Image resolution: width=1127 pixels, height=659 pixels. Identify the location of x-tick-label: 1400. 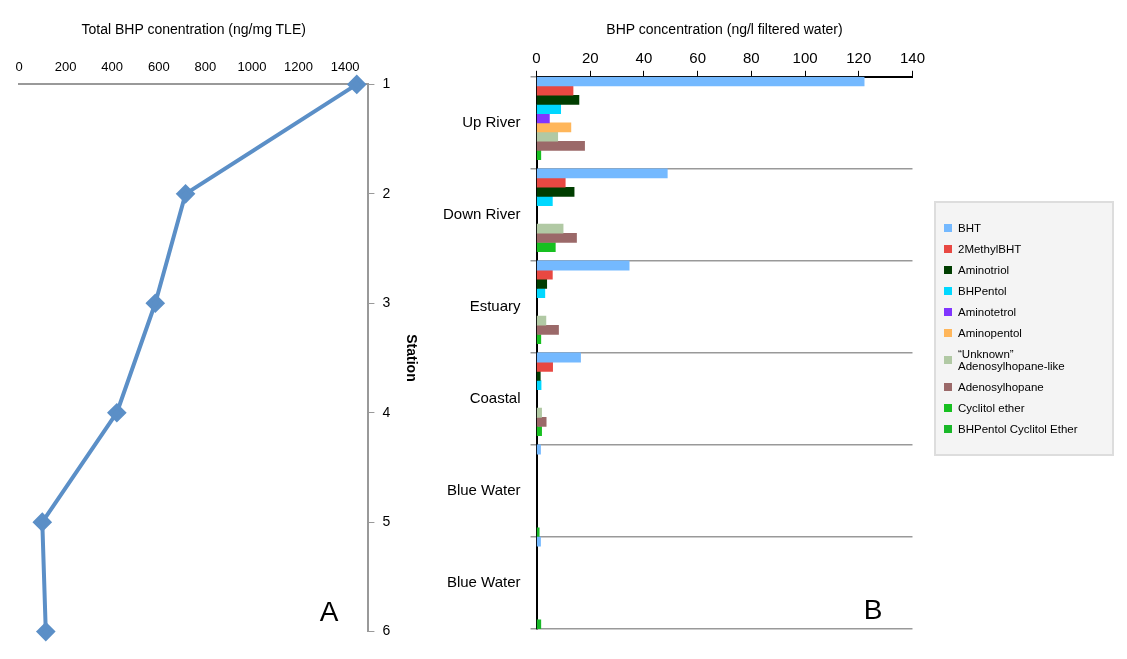
(345, 67).